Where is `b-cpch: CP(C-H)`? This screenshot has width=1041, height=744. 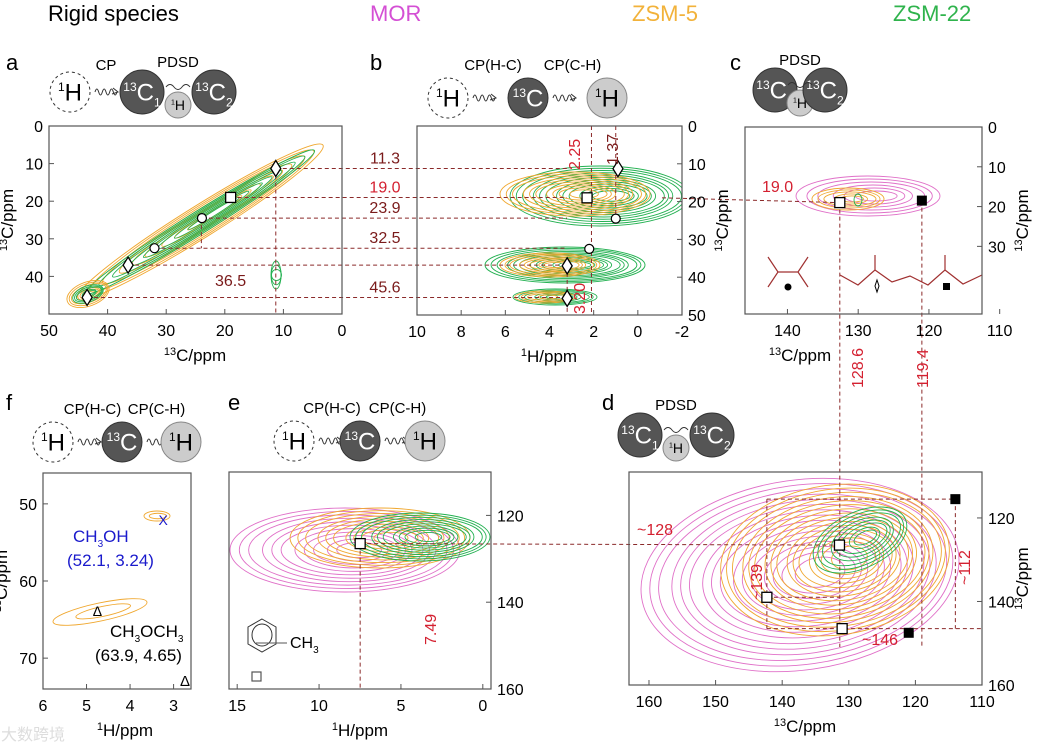
b-cpch: CP(C-H) is located at coordinates (573, 65).